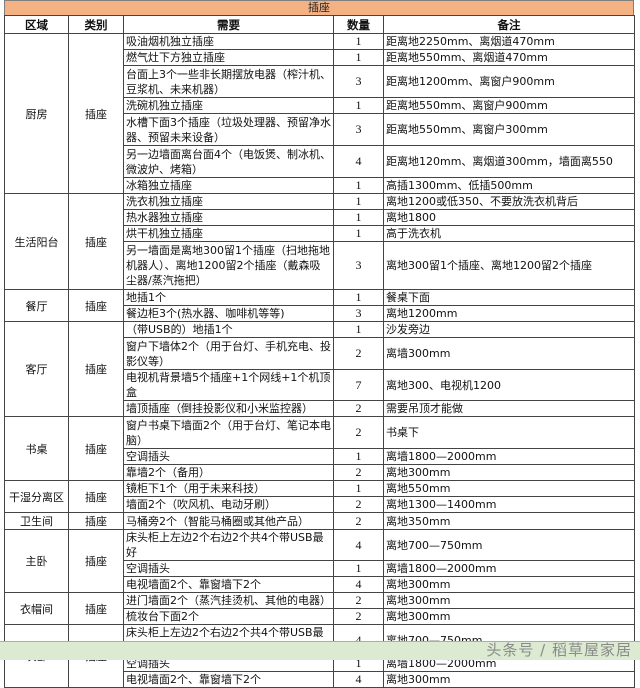 This screenshot has height=688, width=640. Describe the element at coordinates (358, 385) in the screenshot. I see `quantity-cell: 7` at that location.